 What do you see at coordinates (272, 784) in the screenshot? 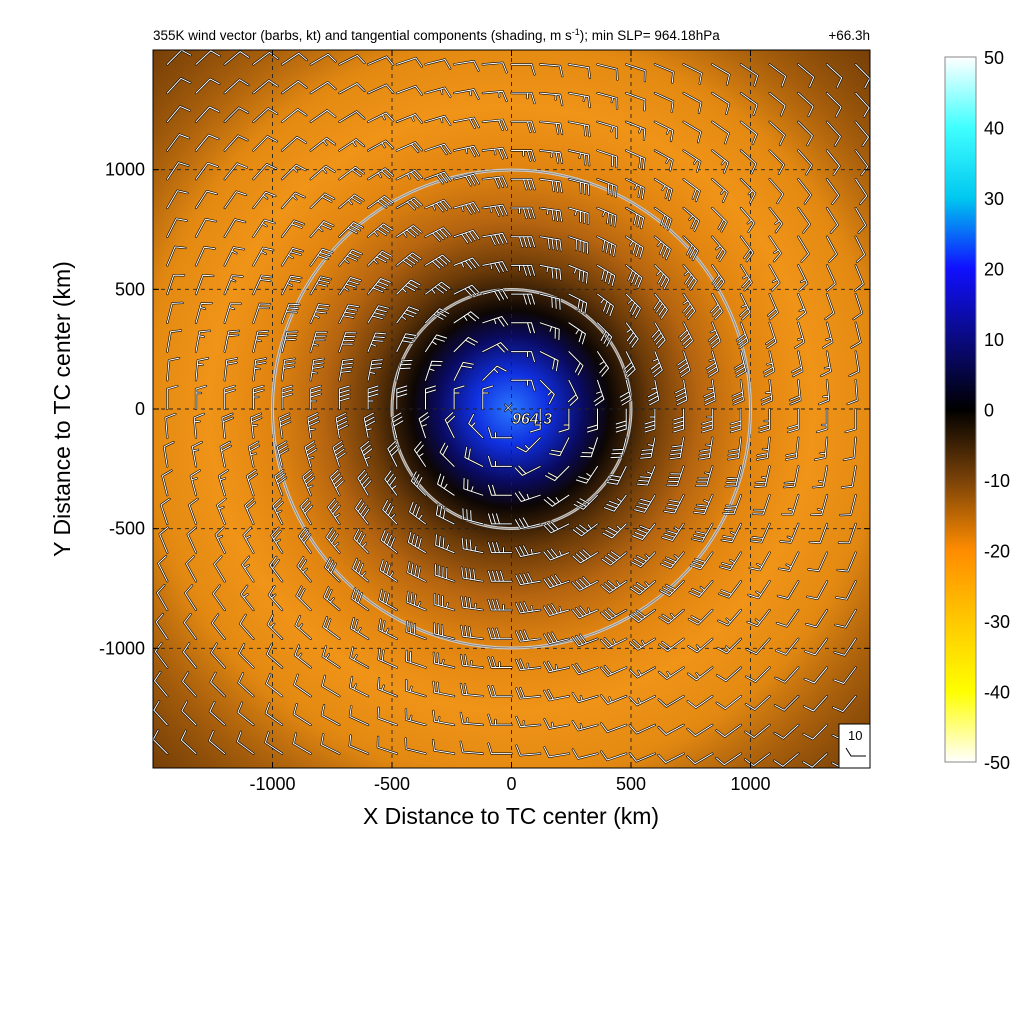
I see `x-tick-label: -1000` at bounding box center [272, 784].